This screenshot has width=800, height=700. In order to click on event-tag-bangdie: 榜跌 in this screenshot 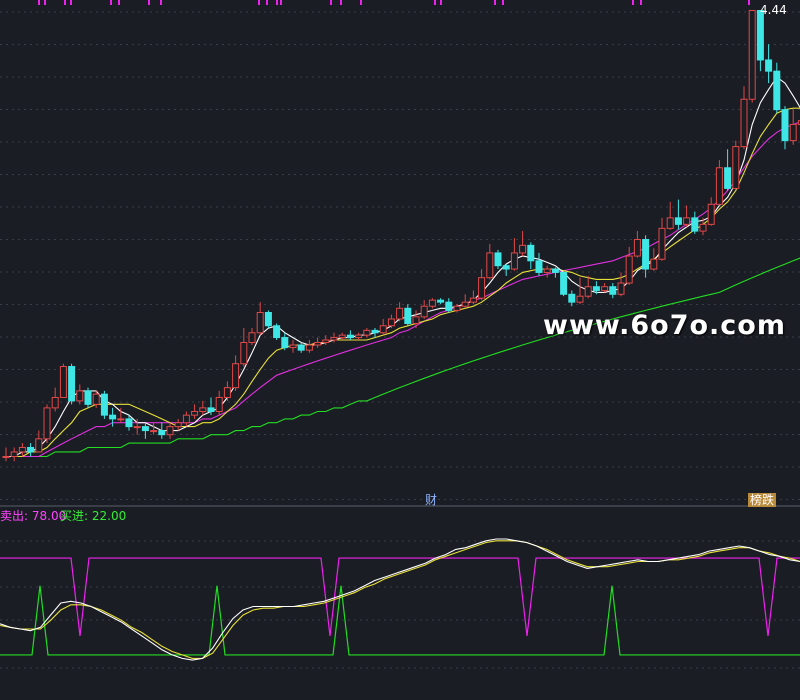, I will do `click(762, 500)`.